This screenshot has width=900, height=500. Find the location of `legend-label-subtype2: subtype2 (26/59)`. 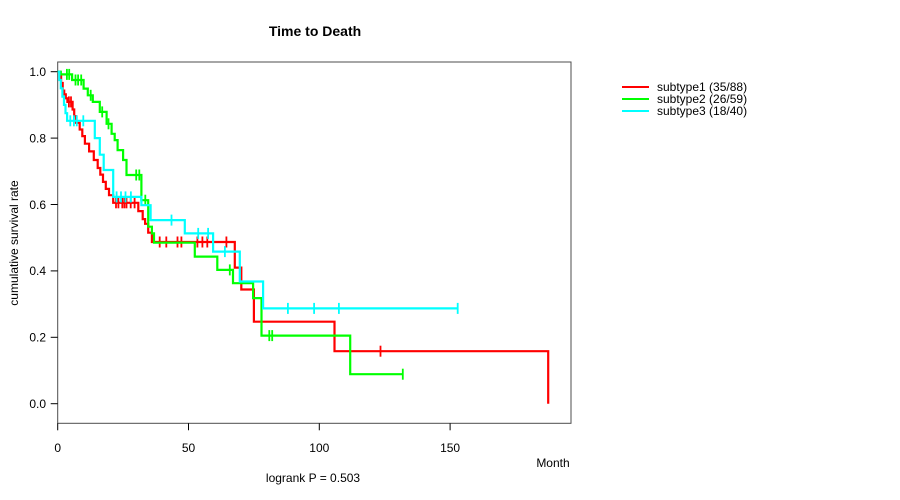

legend-label-subtype2: subtype2 (26/59) is located at coordinates (702, 99).